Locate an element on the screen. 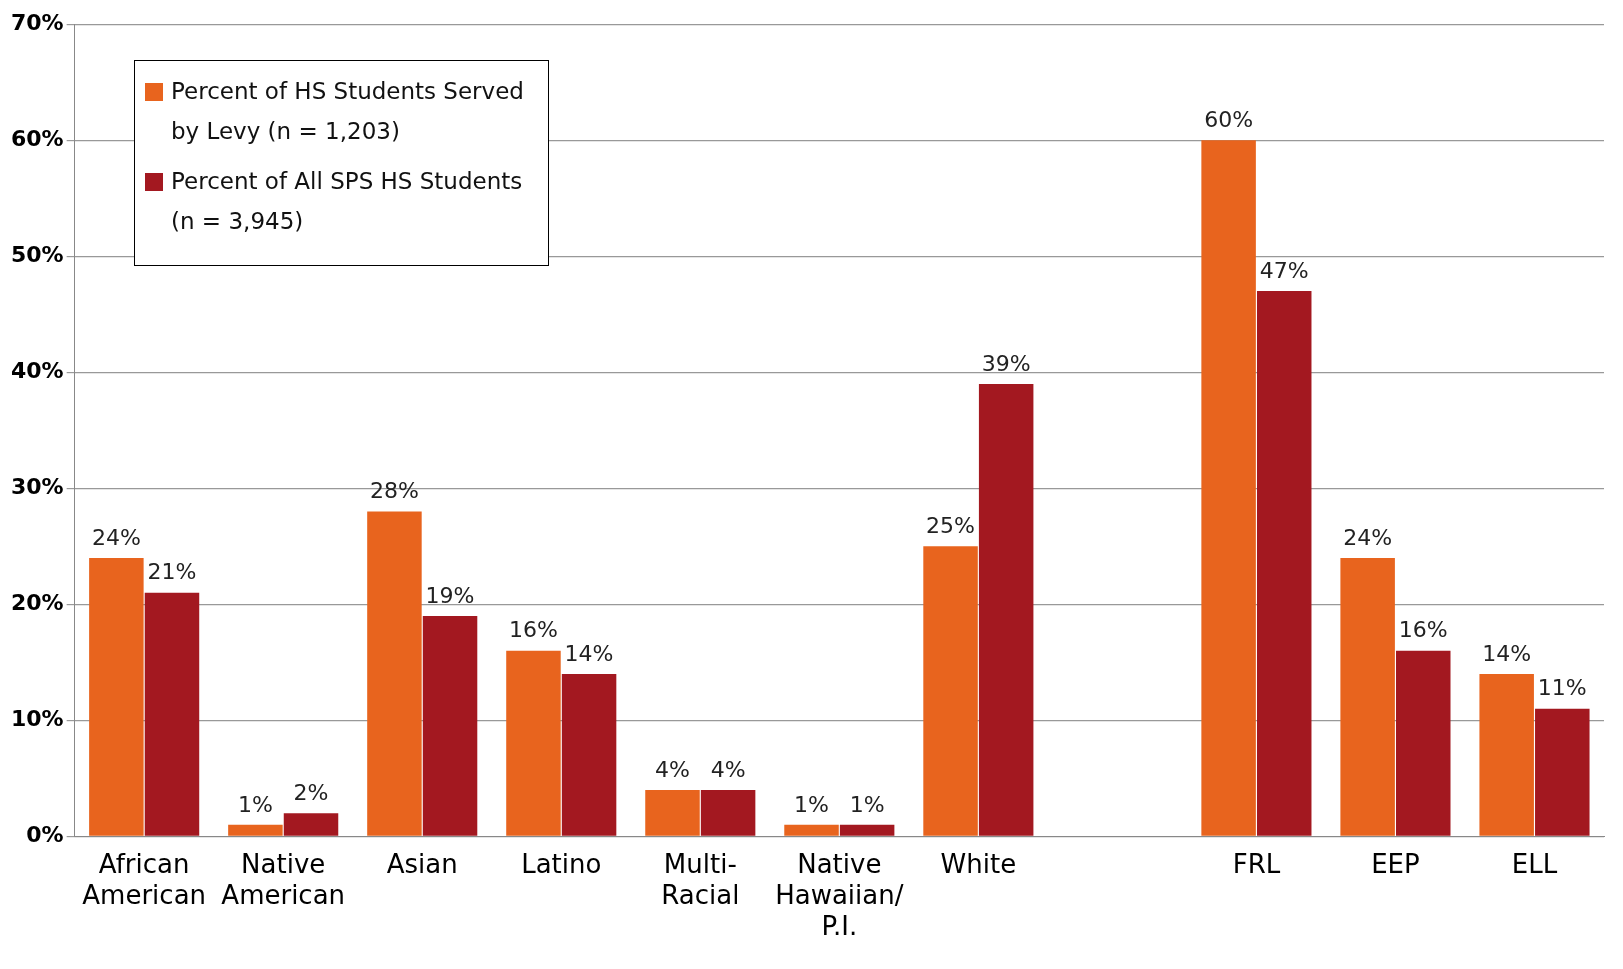 This screenshot has width=1623, height=969. y-tick-label: 50% is located at coordinates (37, 254).